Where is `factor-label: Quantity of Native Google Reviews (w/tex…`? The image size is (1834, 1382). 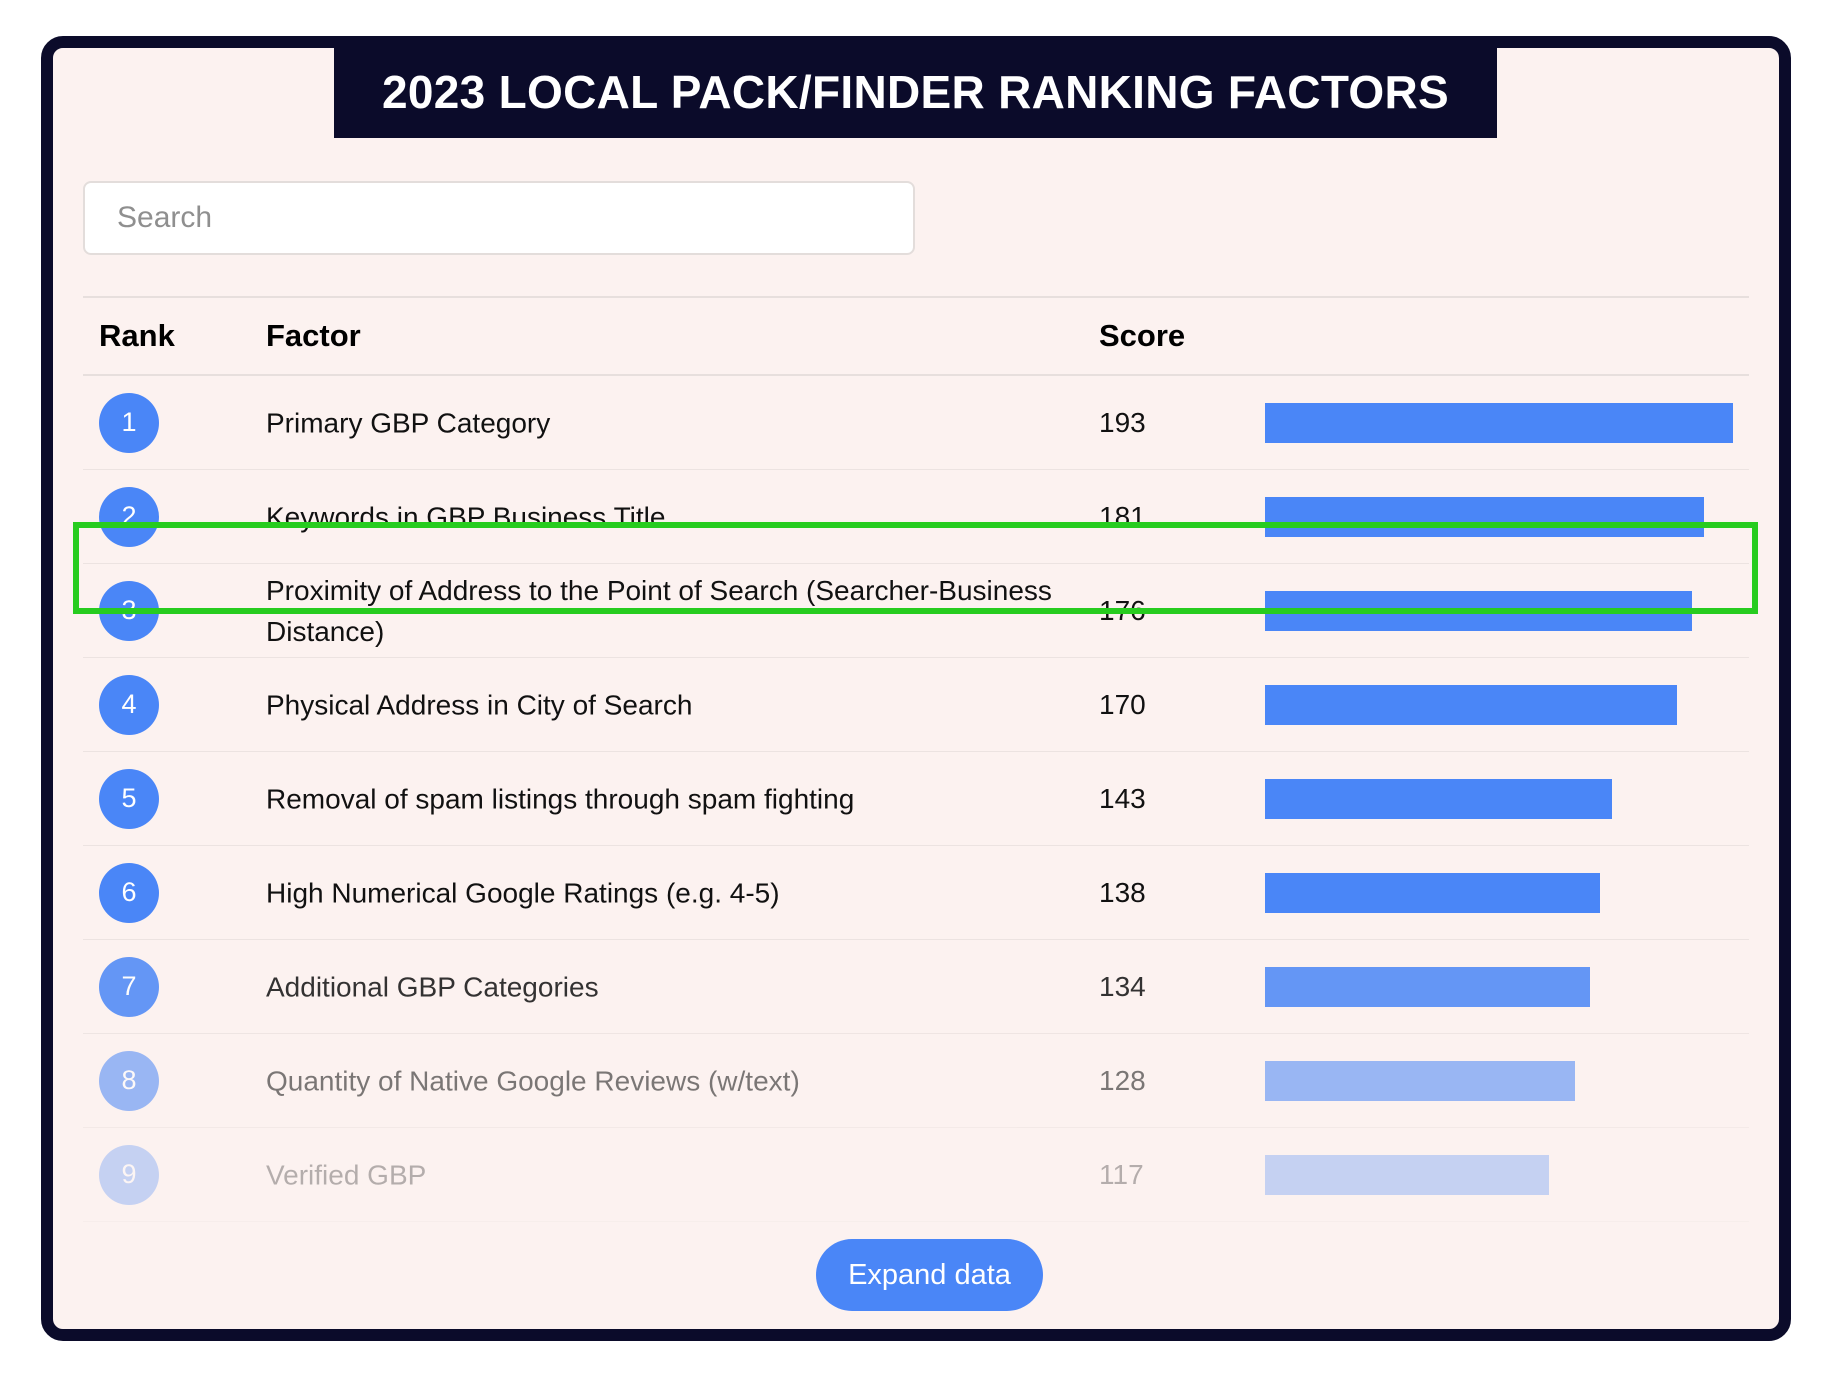 factor-label: Quantity of Native Google Reviews (w/tex… is located at coordinates (533, 1080).